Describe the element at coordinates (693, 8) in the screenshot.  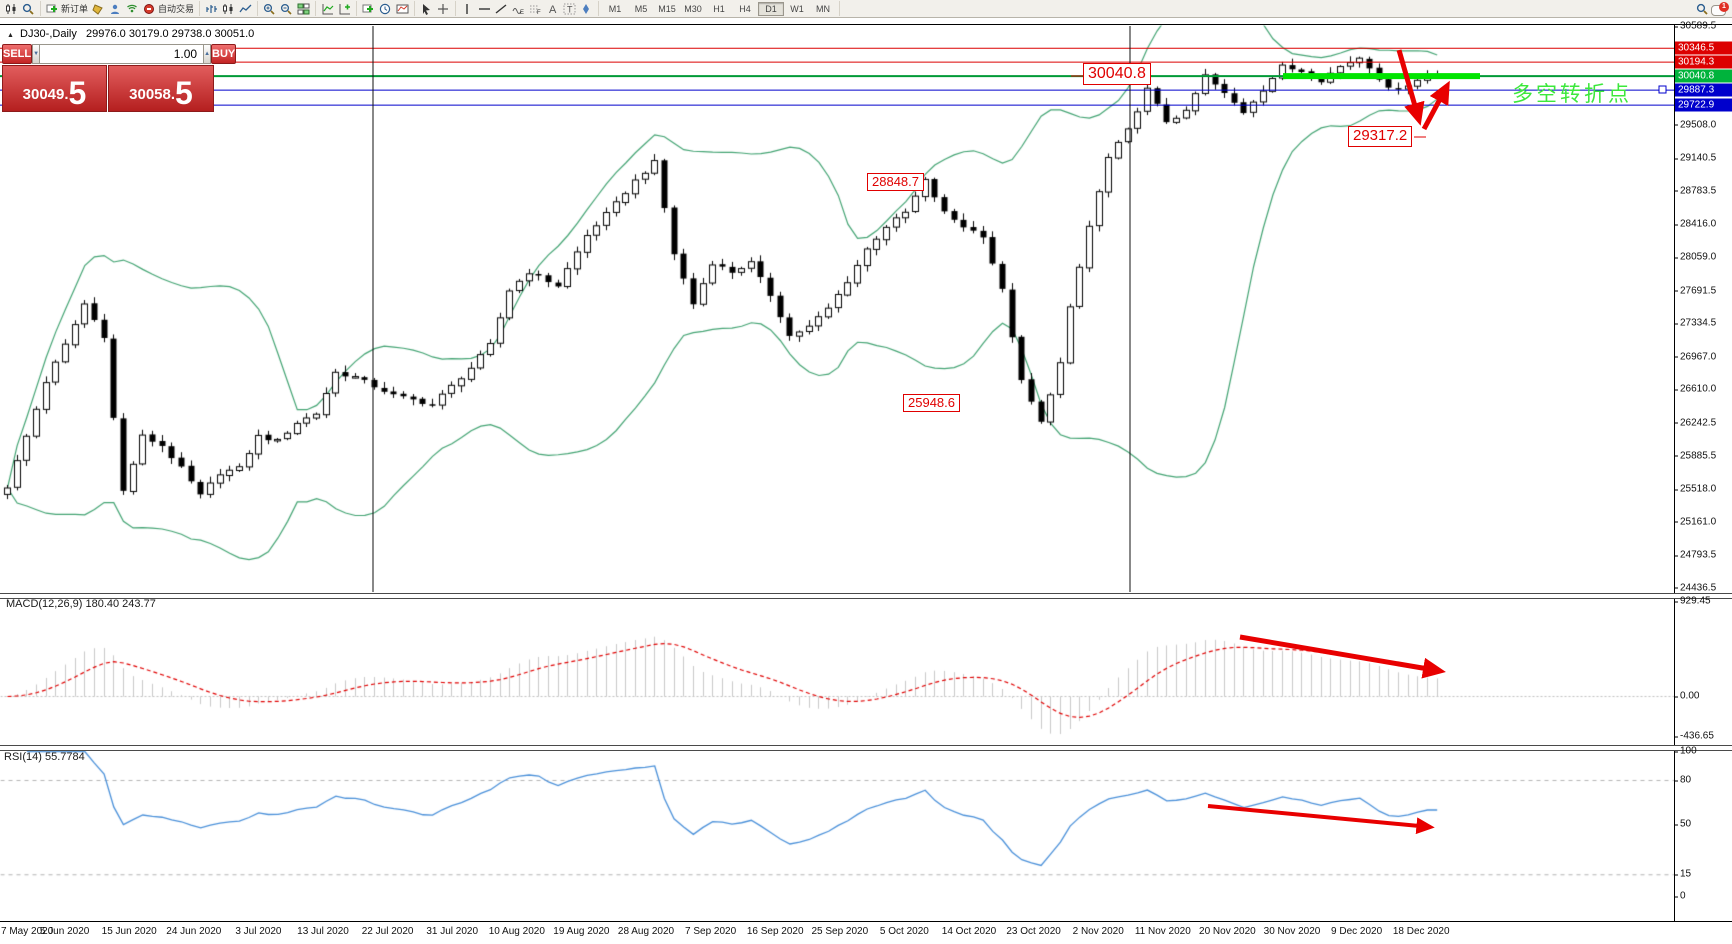
I see `timeframe-m30: M30` at that location.